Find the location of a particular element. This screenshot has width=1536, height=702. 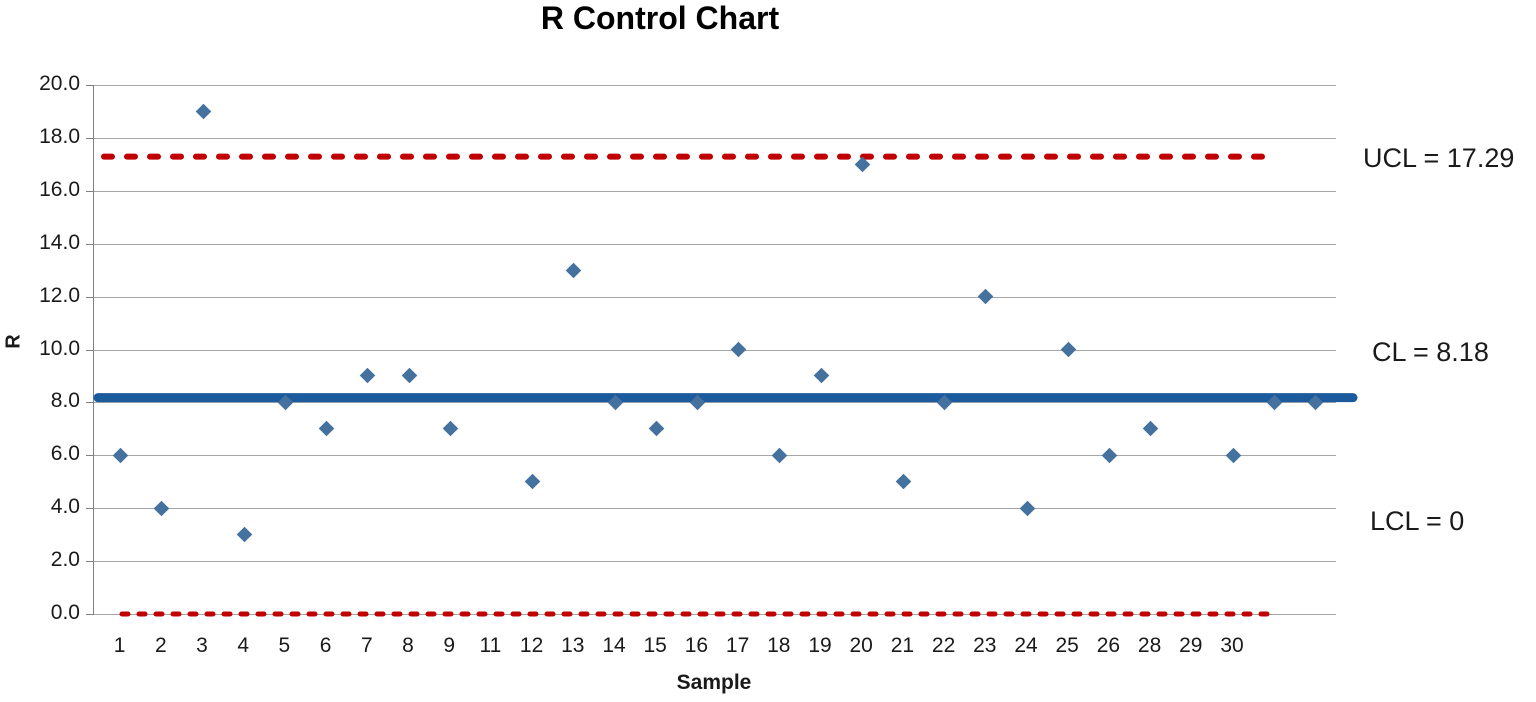

x-tick-label: 8 is located at coordinates (408, 645).